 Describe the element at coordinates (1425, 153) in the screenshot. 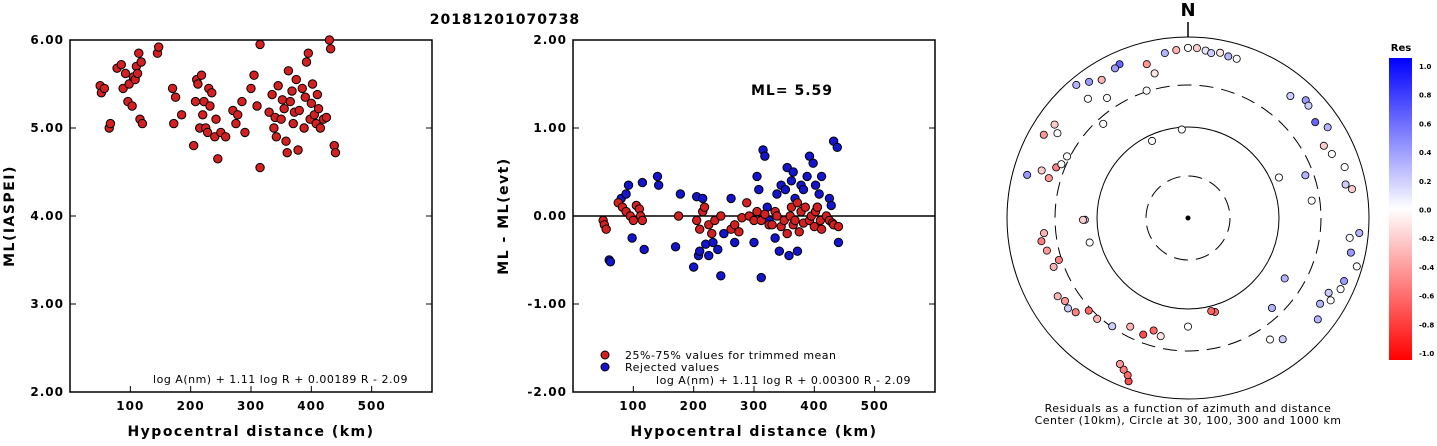

I see `colorbar-tick-label: 0.4` at that location.